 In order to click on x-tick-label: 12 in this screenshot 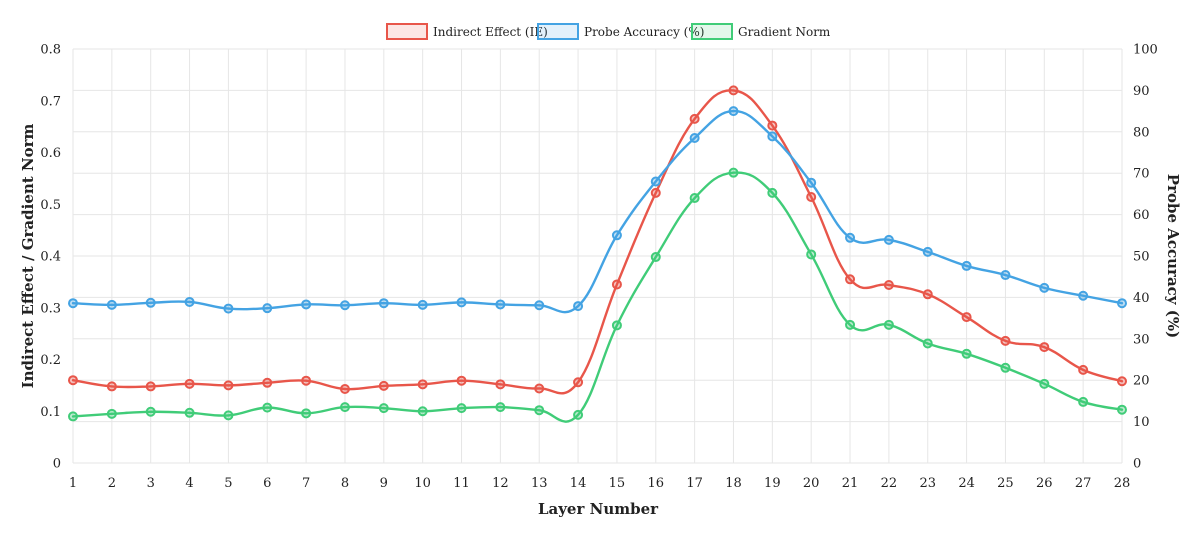, I will do `click(500, 483)`.